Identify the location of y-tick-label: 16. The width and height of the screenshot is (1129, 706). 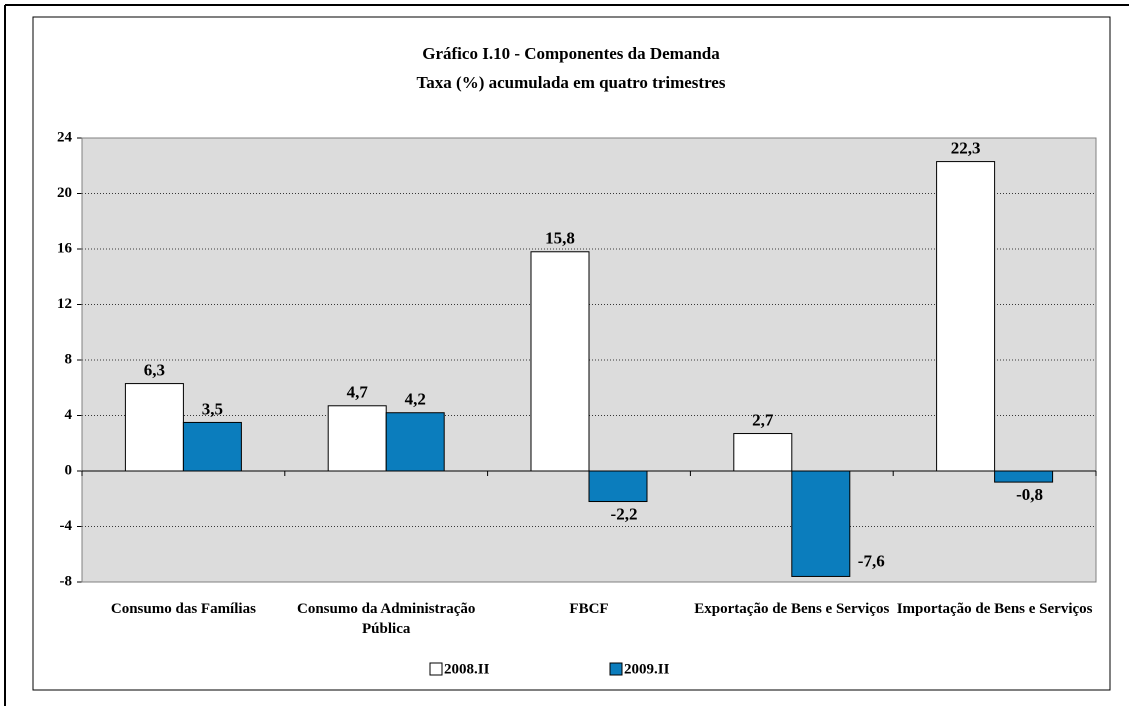
(65, 248).